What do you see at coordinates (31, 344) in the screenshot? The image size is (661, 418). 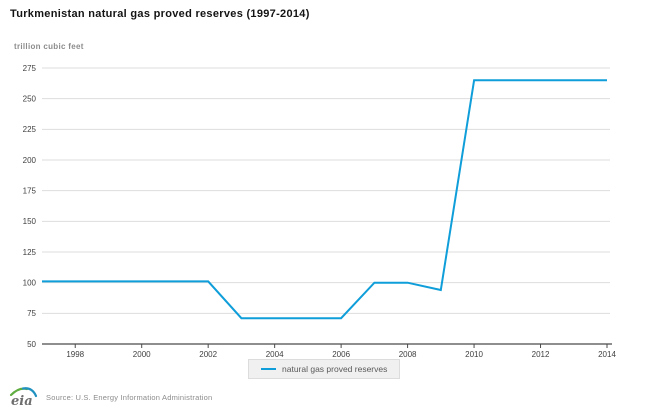 I see `y-tick-label: 50` at bounding box center [31, 344].